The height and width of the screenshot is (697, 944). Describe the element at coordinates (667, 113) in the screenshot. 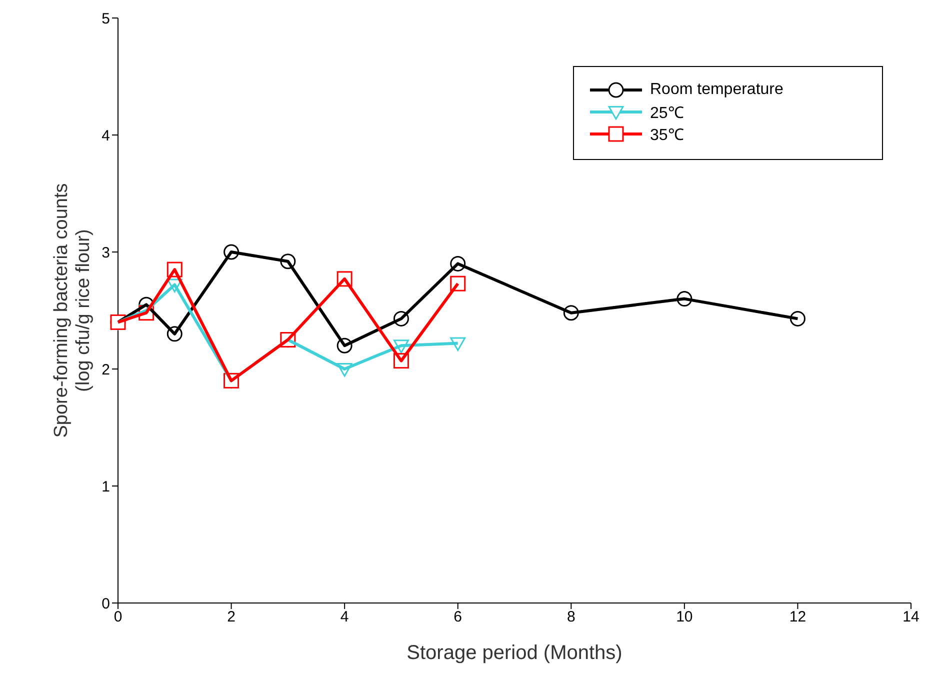

I see `legend-label: 25℃` at that location.